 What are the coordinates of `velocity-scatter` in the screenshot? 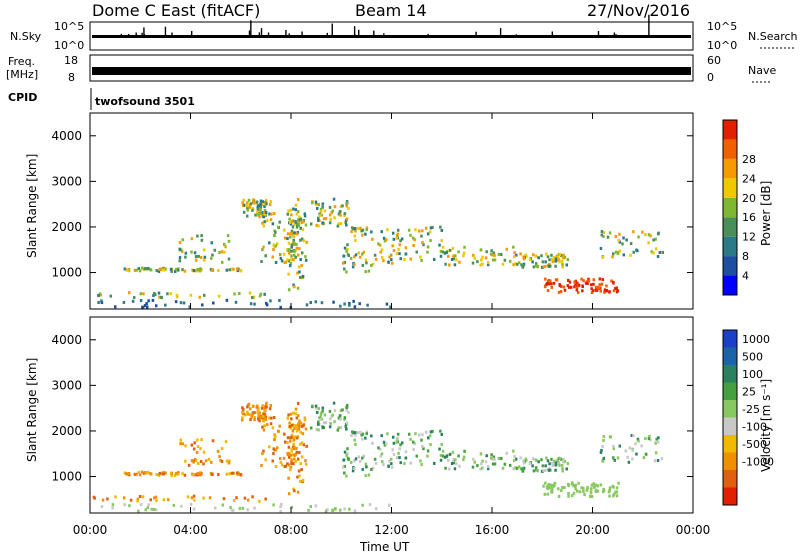 It's located at (378, 457).